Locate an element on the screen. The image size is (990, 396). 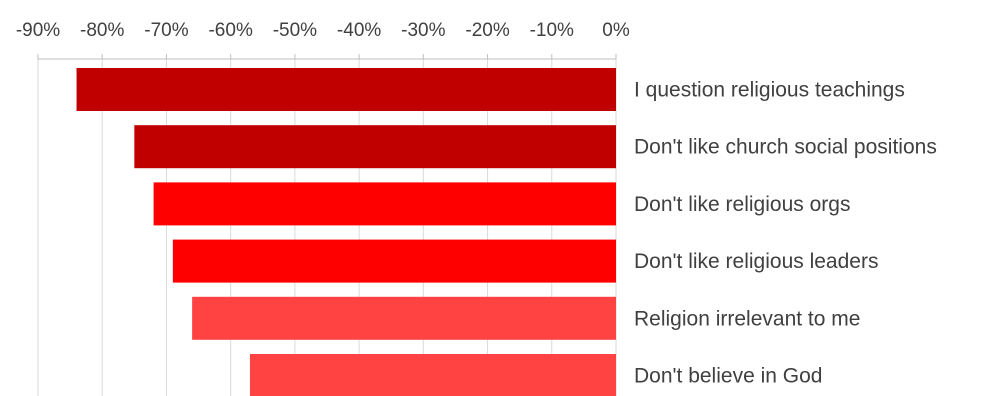
category-label: Don't like church social positions is located at coordinates (785, 147).